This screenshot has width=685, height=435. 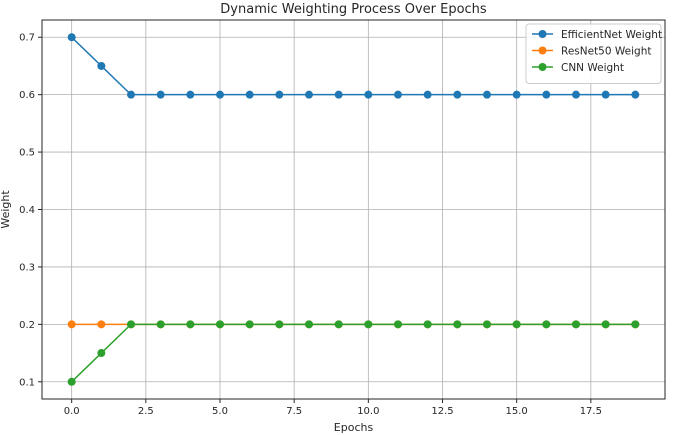 What do you see at coordinates (591, 411) in the screenshot?
I see `x-tick-label: 17.5` at bounding box center [591, 411].